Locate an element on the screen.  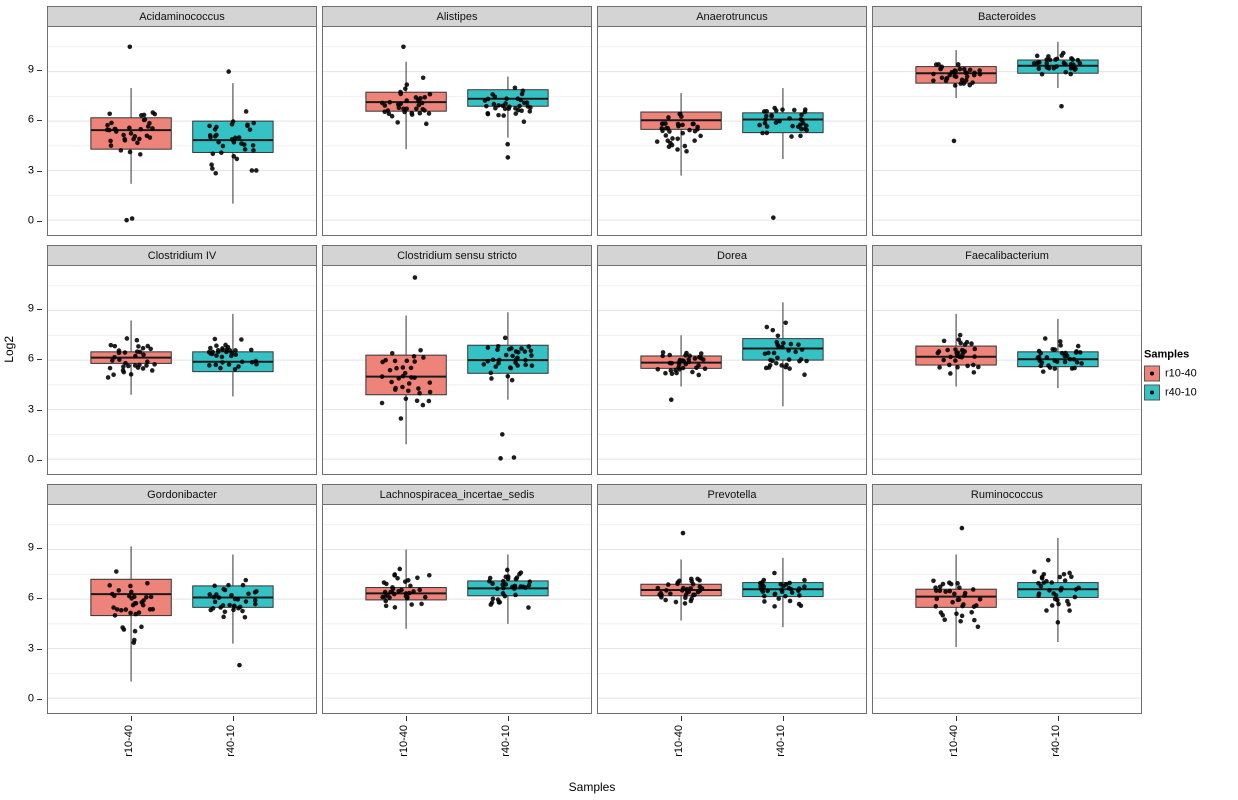
legend-entry-label: r40-10 is located at coordinates (1181, 392).